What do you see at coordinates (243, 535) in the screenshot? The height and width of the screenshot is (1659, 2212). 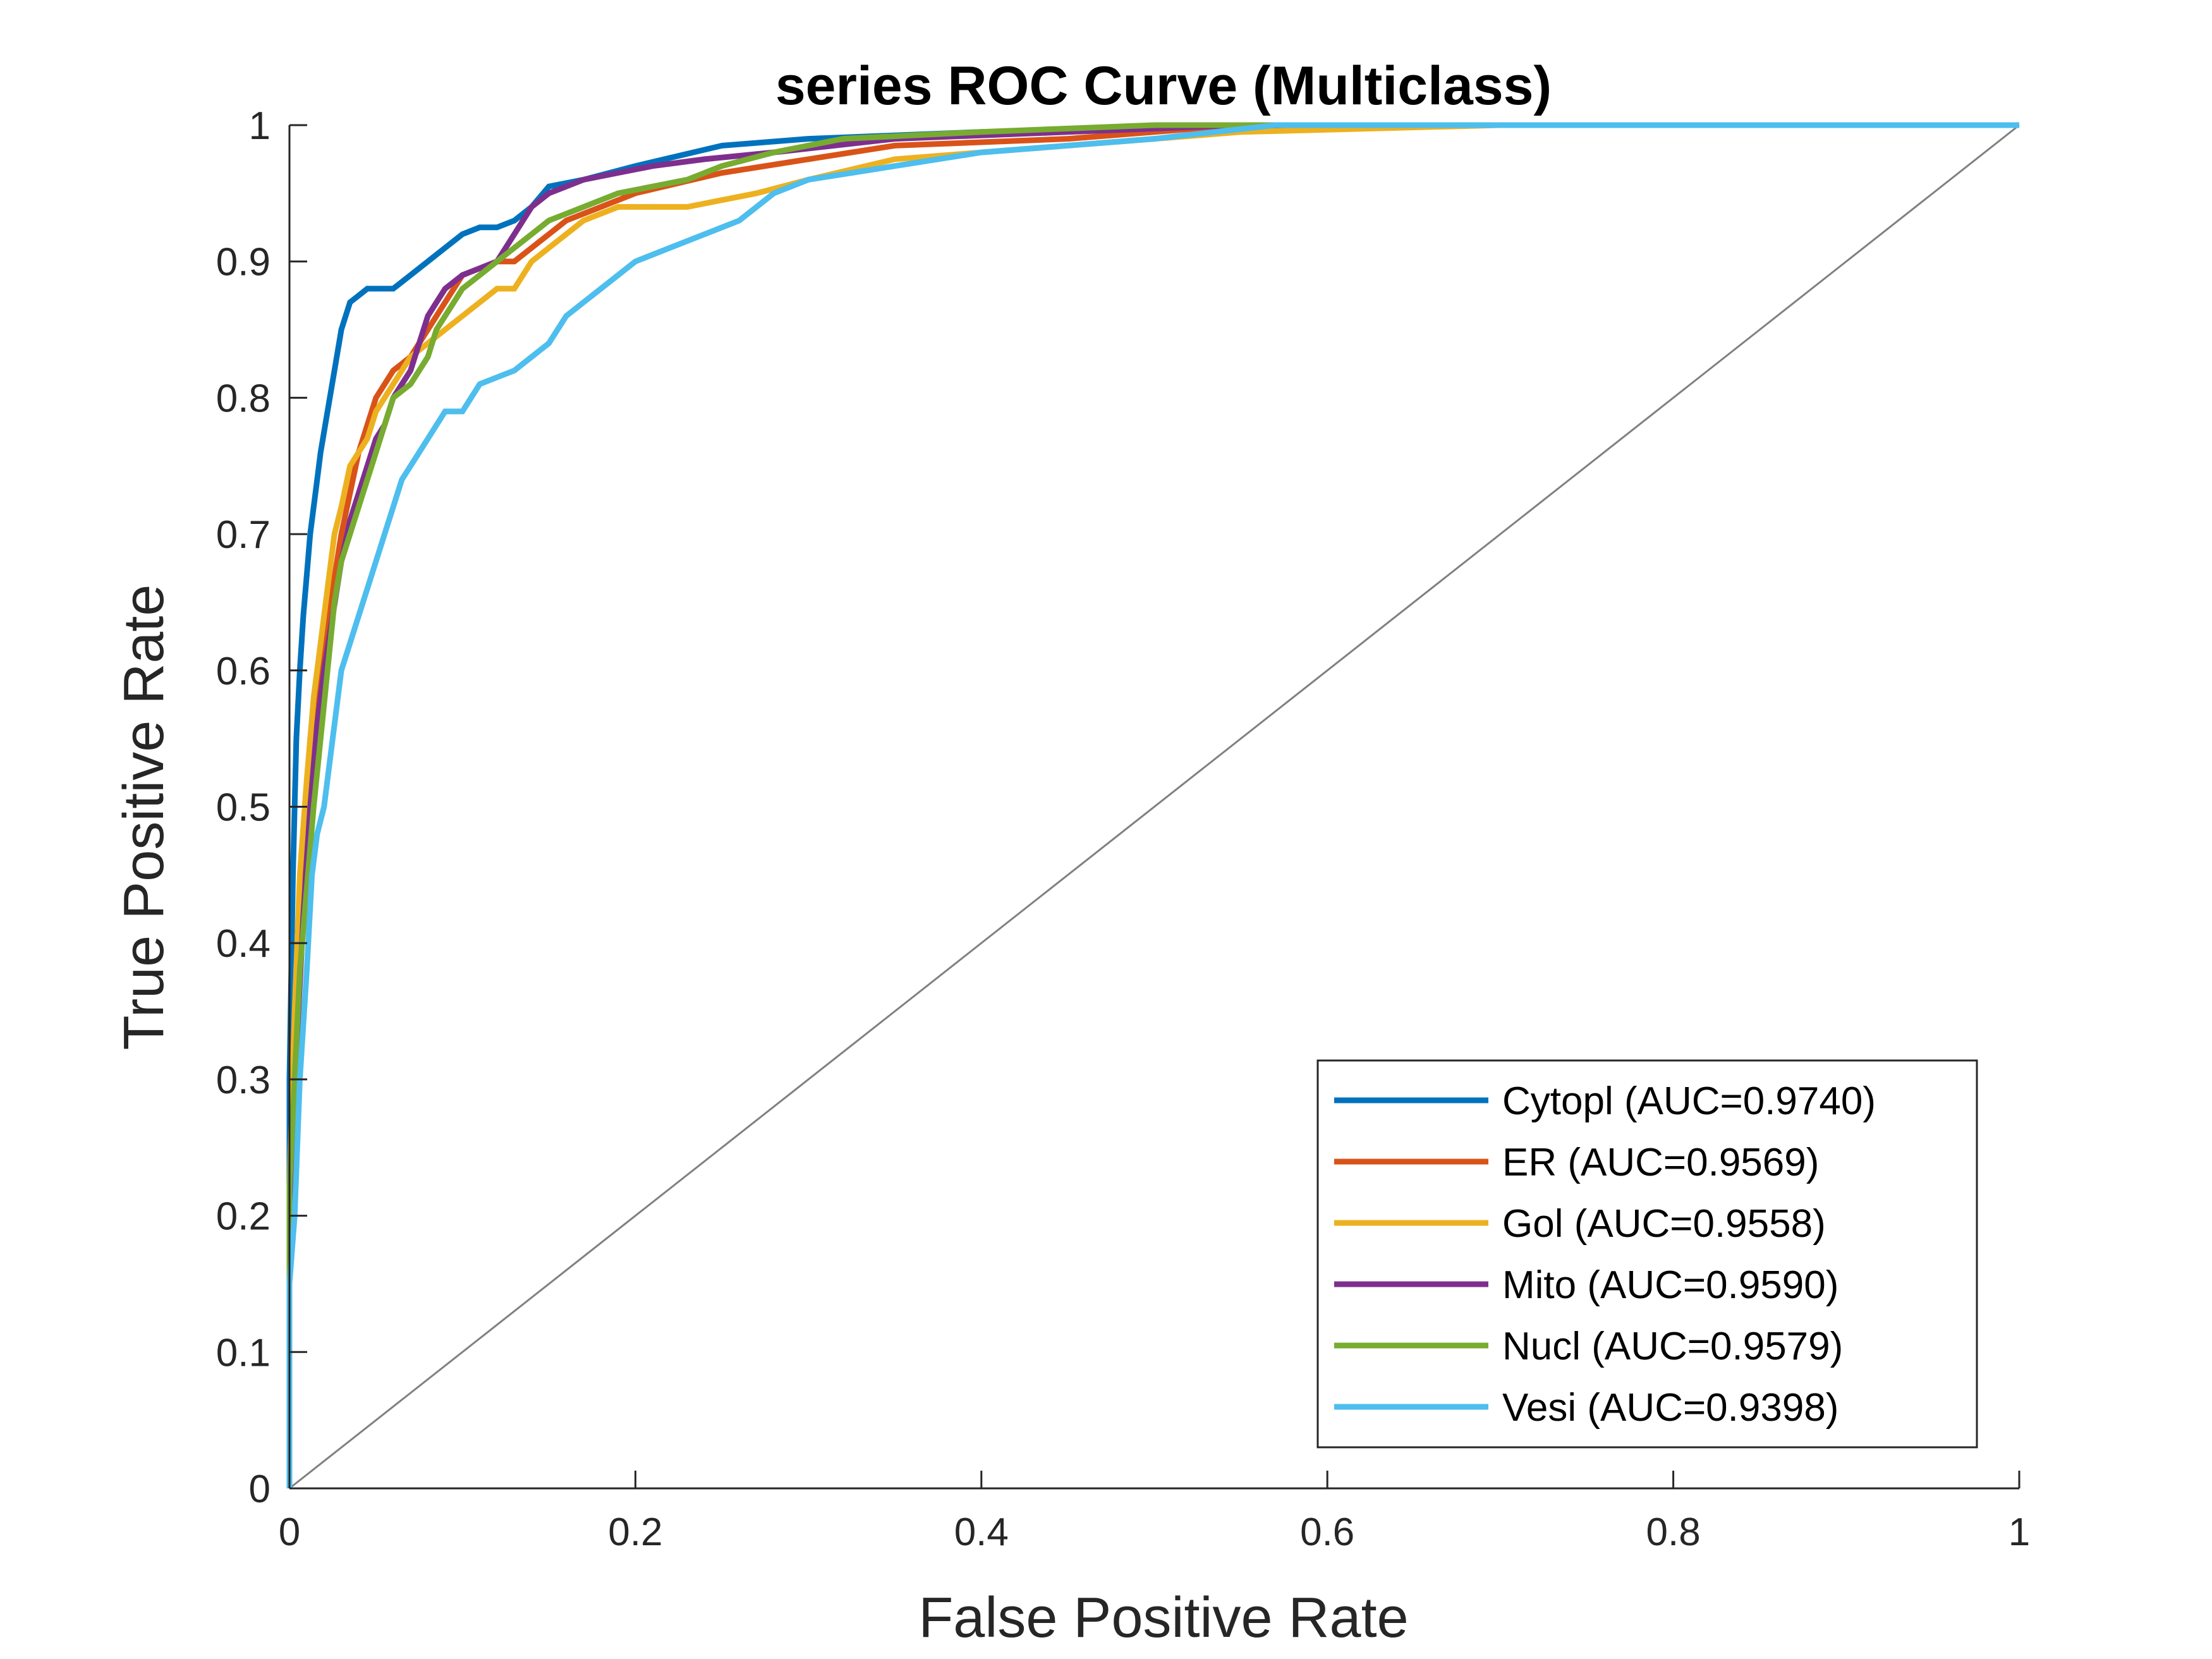 I see `y-tick-label: 0.7` at bounding box center [243, 535].